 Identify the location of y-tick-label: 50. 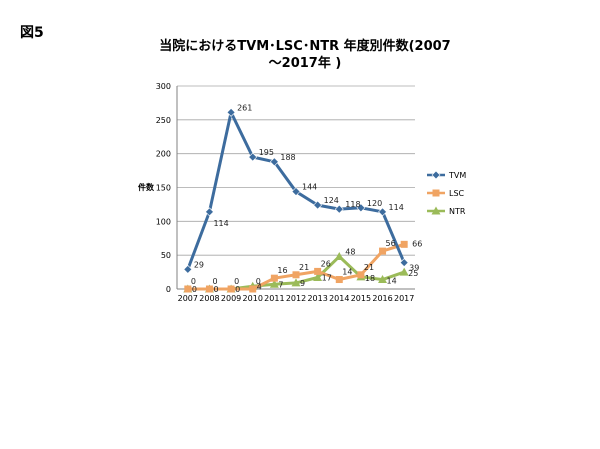
(166, 255).